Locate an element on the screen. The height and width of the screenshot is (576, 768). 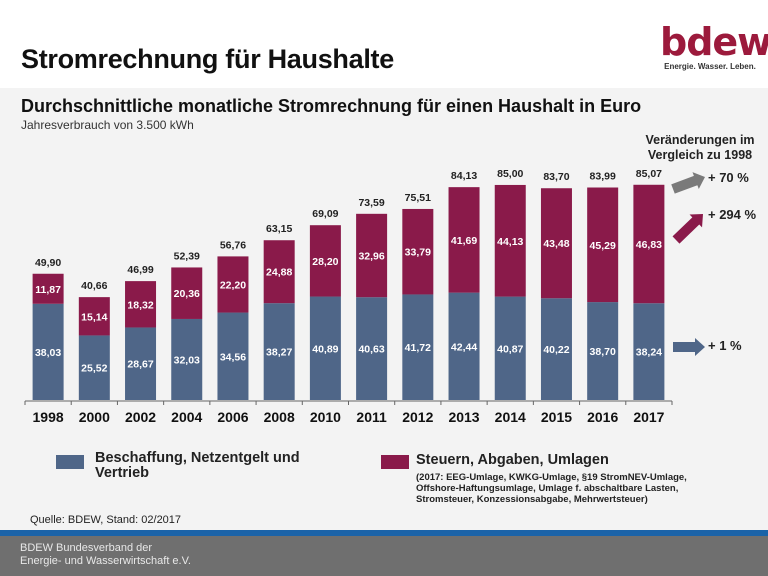
bar-label-taxes: 43,48 is located at coordinates (556, 244).